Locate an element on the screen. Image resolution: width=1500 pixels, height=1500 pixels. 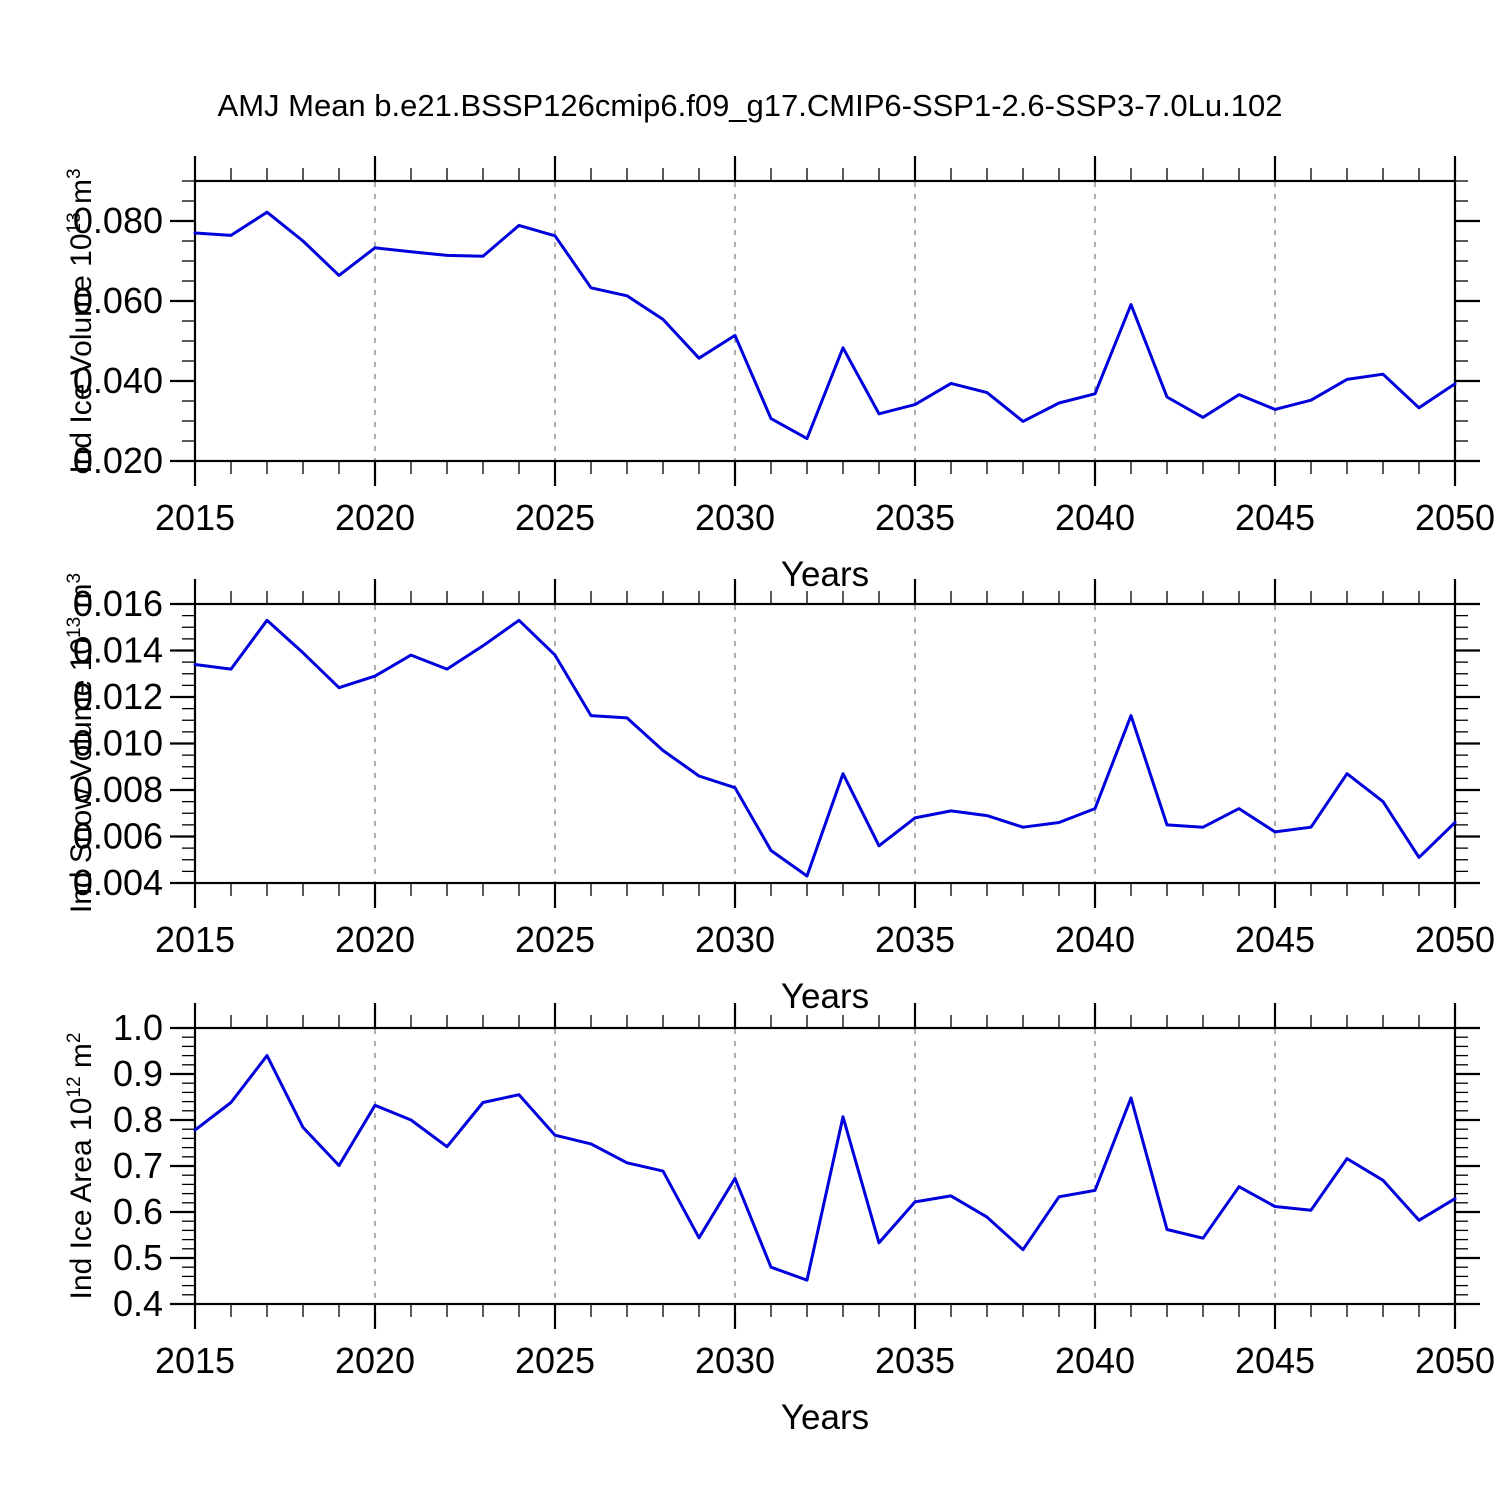
panel-2-x-tick-label: 2015 is located at coordinates (195, 939).